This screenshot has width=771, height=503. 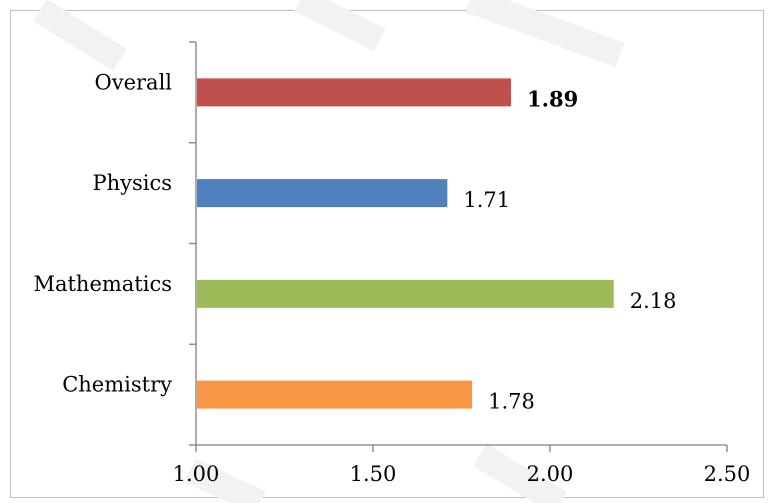 I want to click on data-label: 1.71, so click(x=486, y=200).